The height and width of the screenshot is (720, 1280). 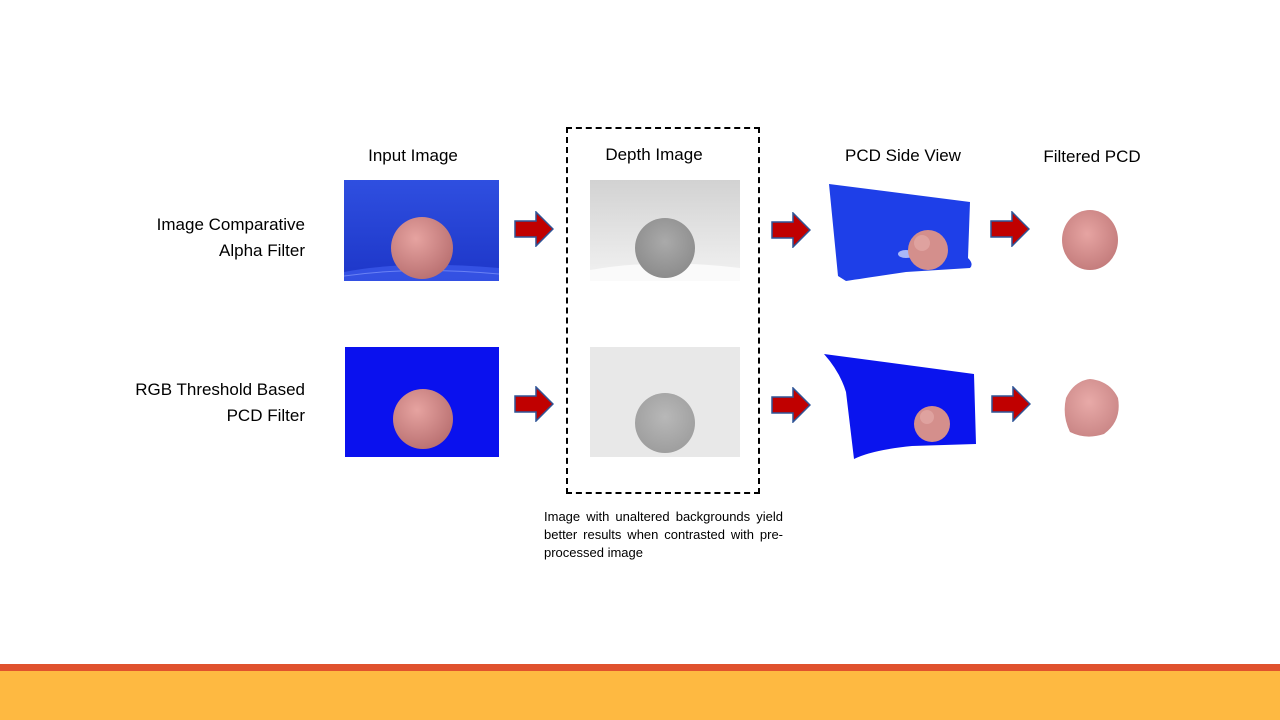 What do you see at coordinates (220, 389) in the screenshot?
I see `row-label-line: RGB Threshold Based` at bounding box center [220, 389].